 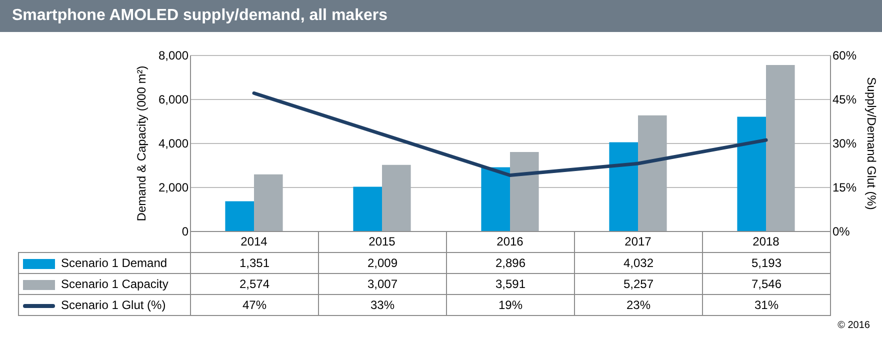 What do you see at coordinates (141, 144) in the screenshot?
I see `y-axis-title: Demand & Capacity (000 m²)` at bounding box center [141, 144].